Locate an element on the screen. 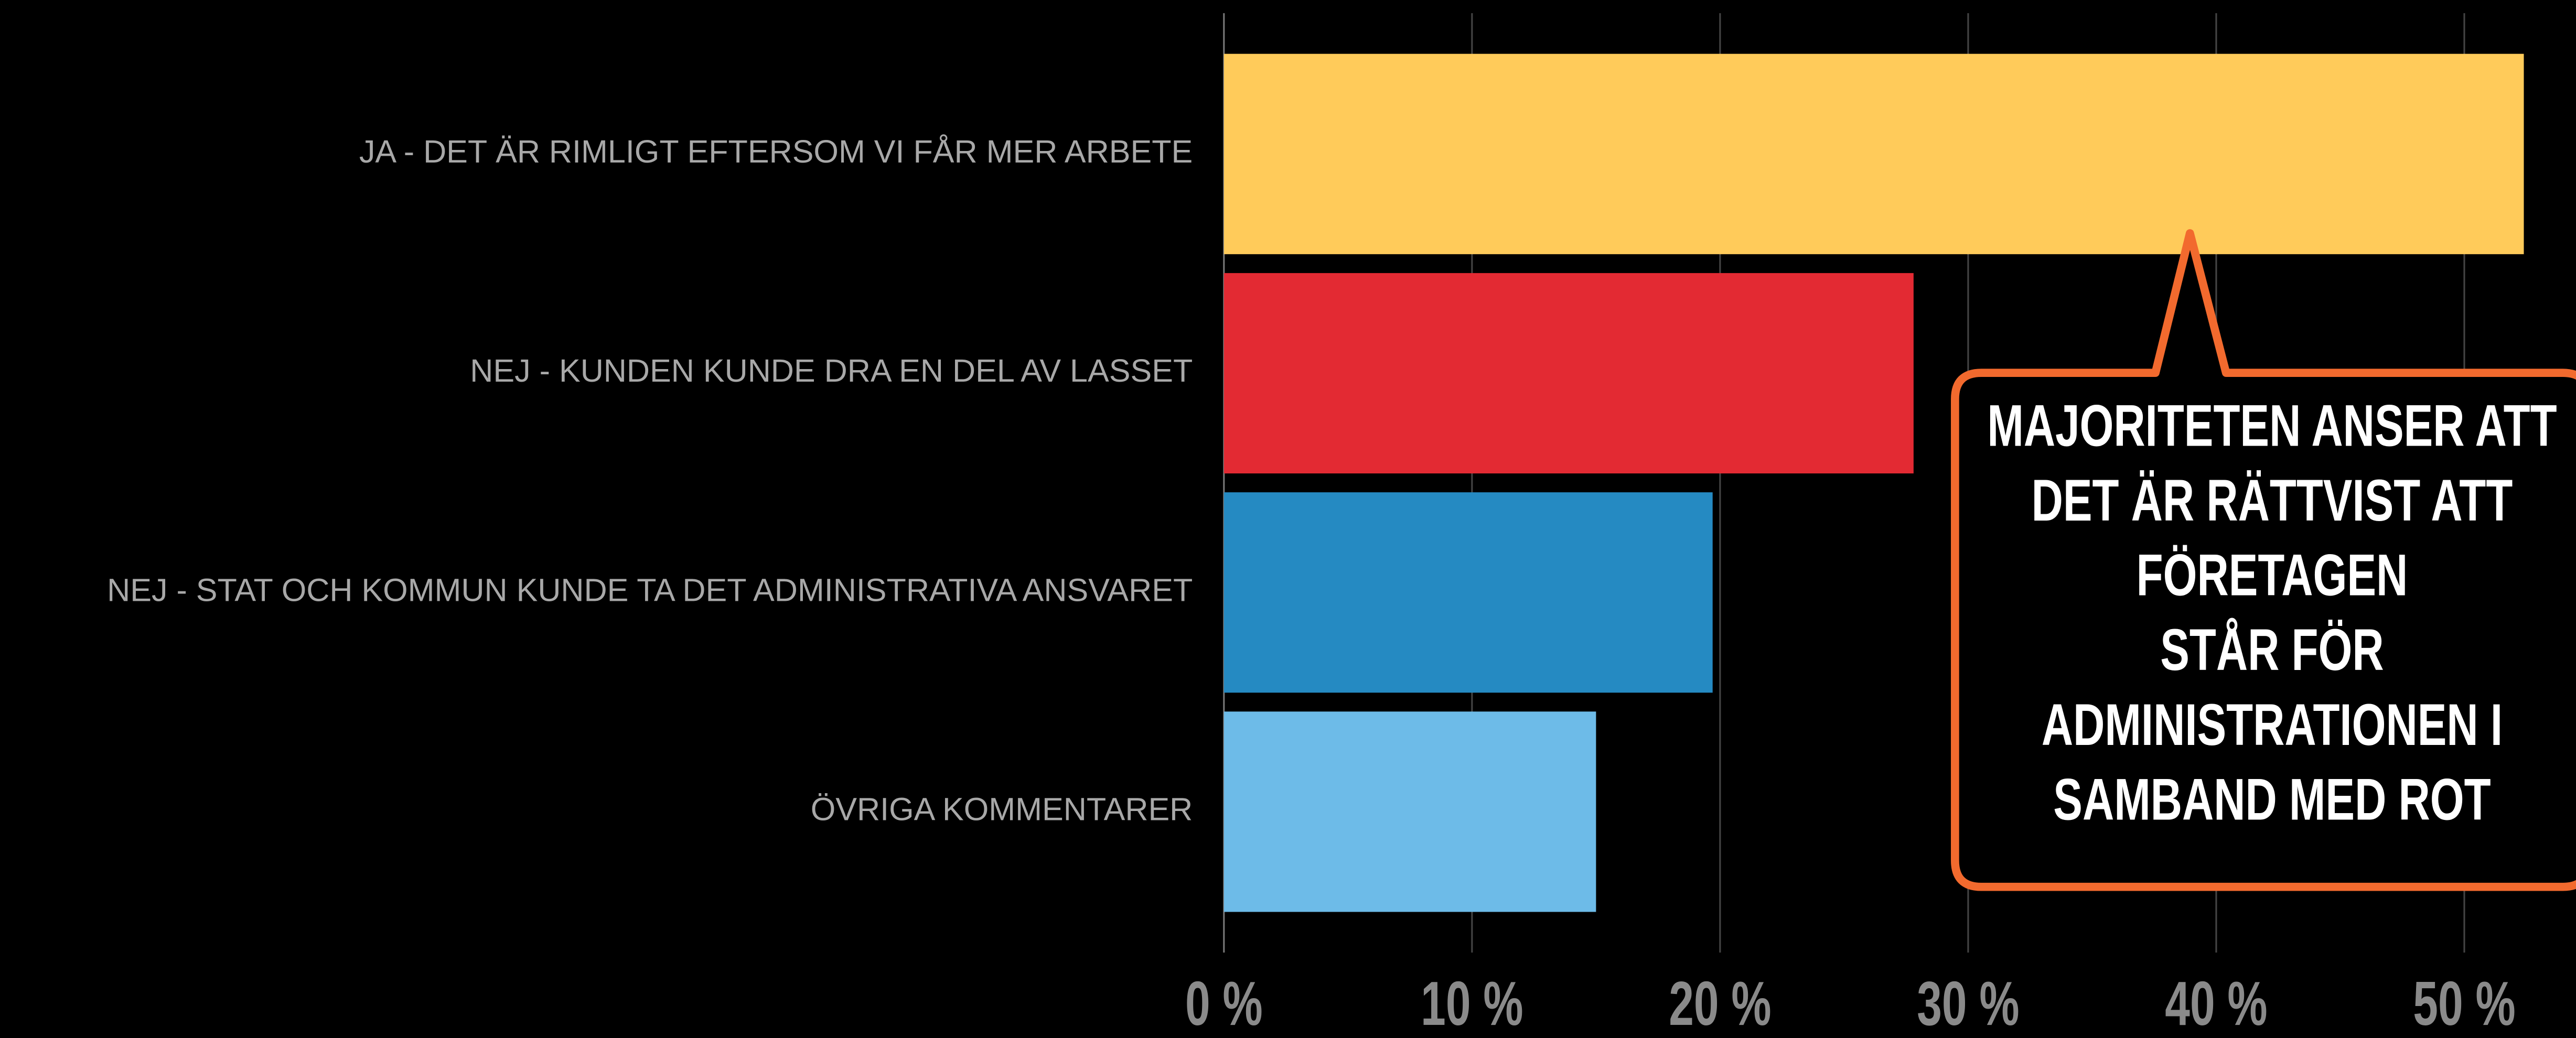 This screenshot has height=1038, width=2576. x-tick: 0 % is located at coordinates (1224, 1003).